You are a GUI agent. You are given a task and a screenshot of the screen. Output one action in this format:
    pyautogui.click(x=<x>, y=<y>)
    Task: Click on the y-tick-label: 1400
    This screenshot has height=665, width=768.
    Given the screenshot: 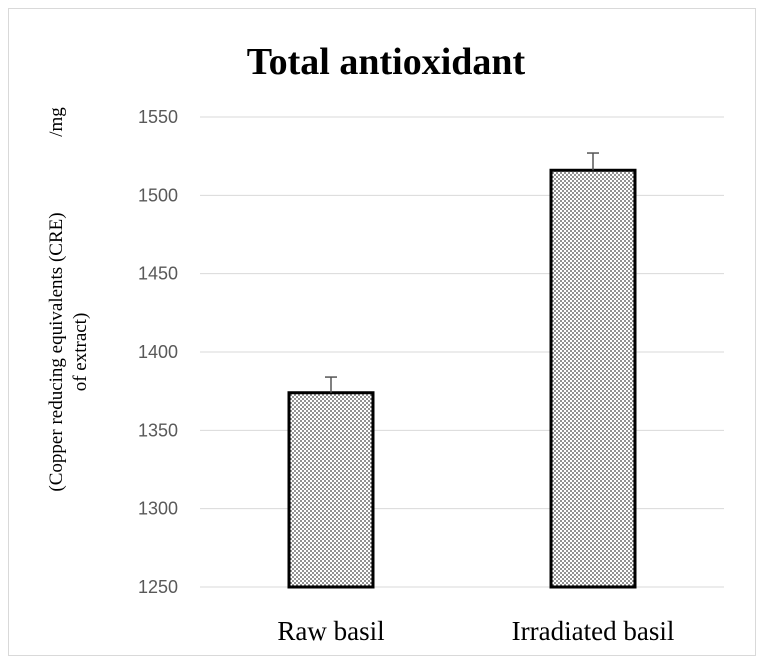 What is the action you would take?
    pyautogui.click(x=158, y=352)
    